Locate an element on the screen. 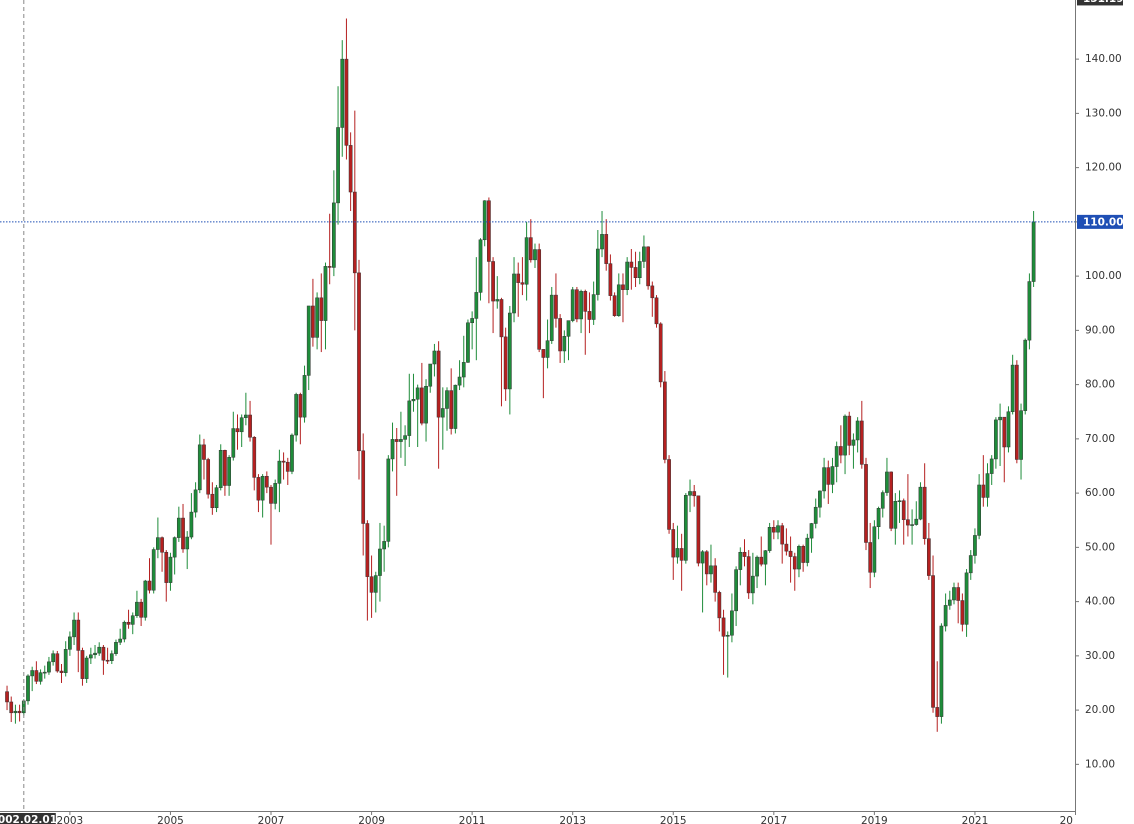 Image resolution: width=1134 pixels, height=824 pixels. y-tick-label: 80.00 is located at coordinates (1100, 385).